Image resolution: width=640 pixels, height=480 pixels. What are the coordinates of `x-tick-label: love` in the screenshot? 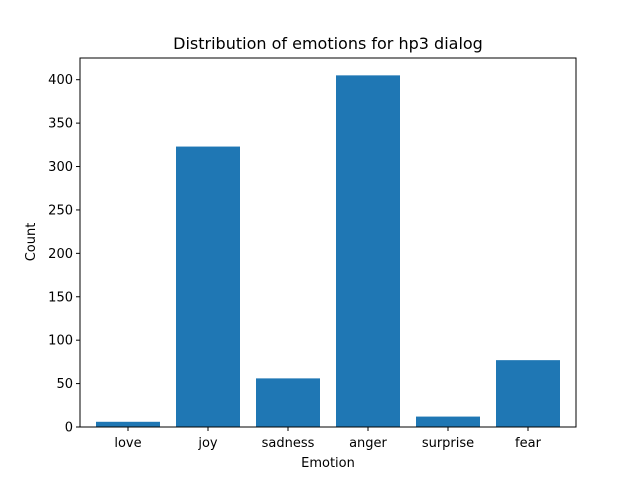 It's located at (127, 443).